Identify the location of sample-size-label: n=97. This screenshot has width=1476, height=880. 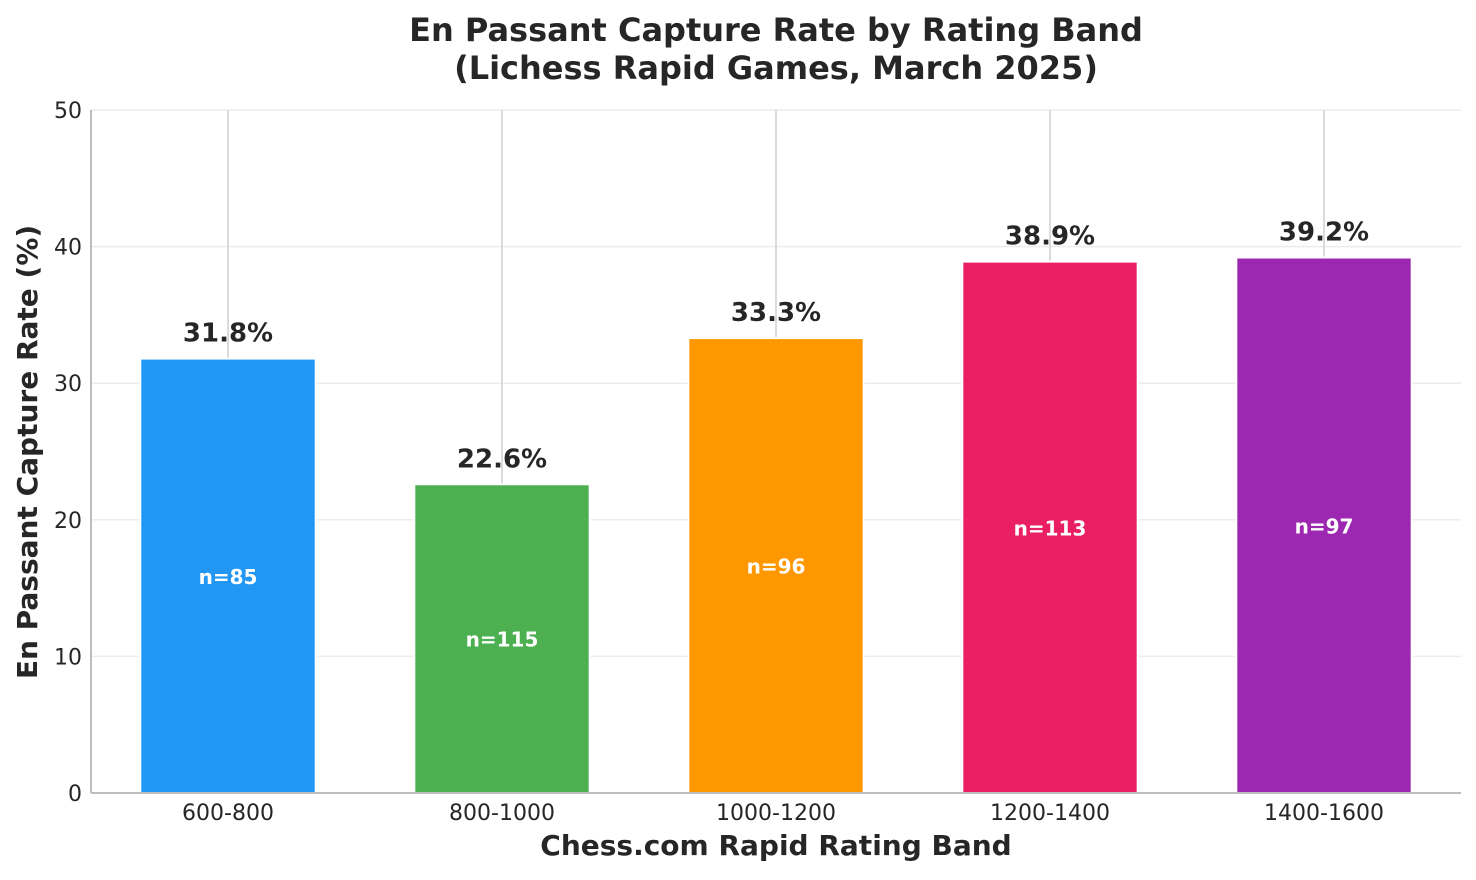
(1324, 526).